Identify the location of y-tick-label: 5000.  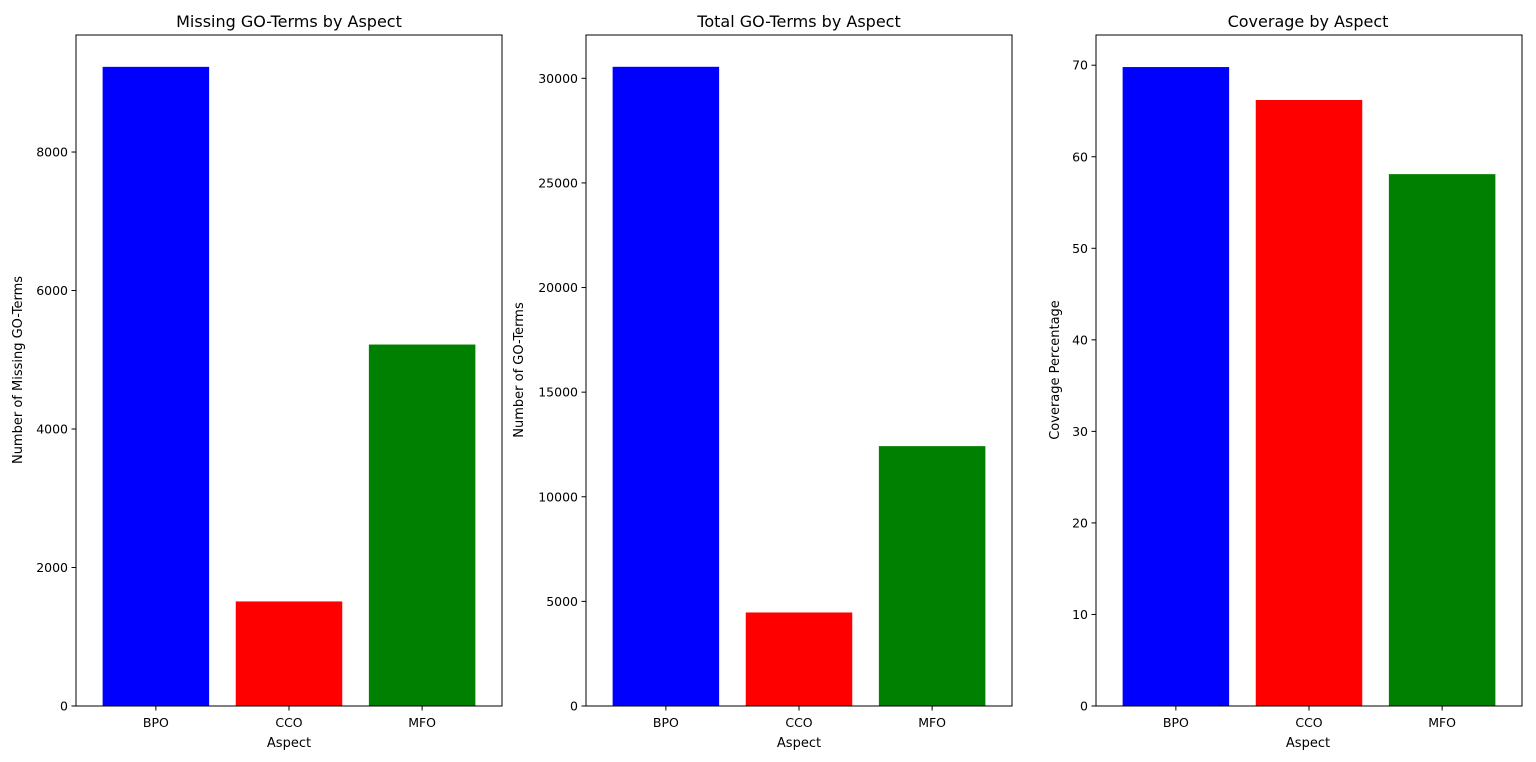
(562, 601).